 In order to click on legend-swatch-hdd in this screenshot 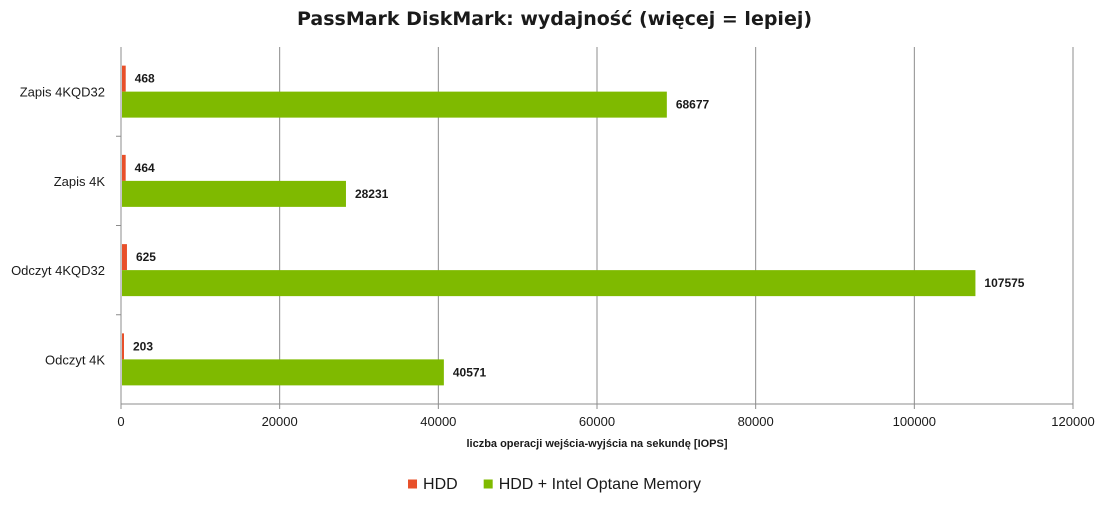, I will do `click(413, 484)`.